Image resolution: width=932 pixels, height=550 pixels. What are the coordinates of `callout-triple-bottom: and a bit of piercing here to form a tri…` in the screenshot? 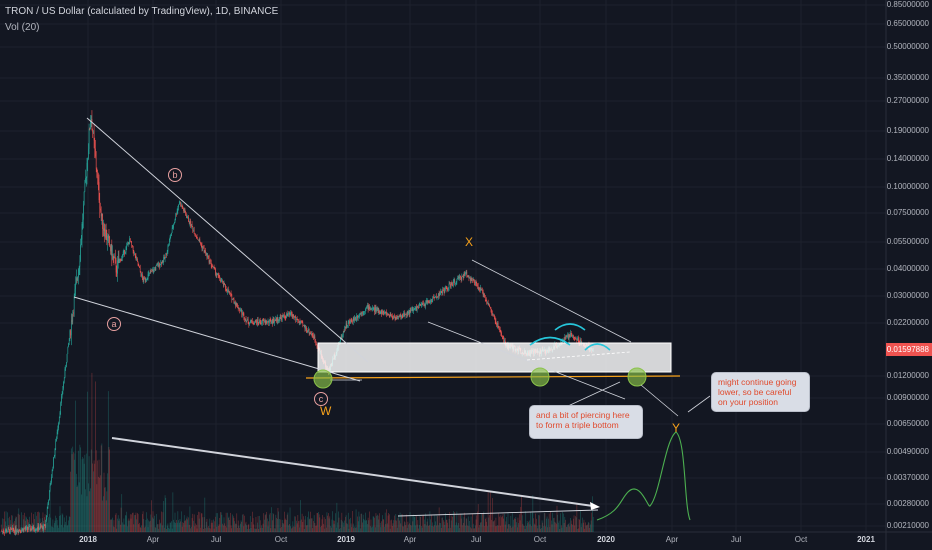 It's located at (586, 422).